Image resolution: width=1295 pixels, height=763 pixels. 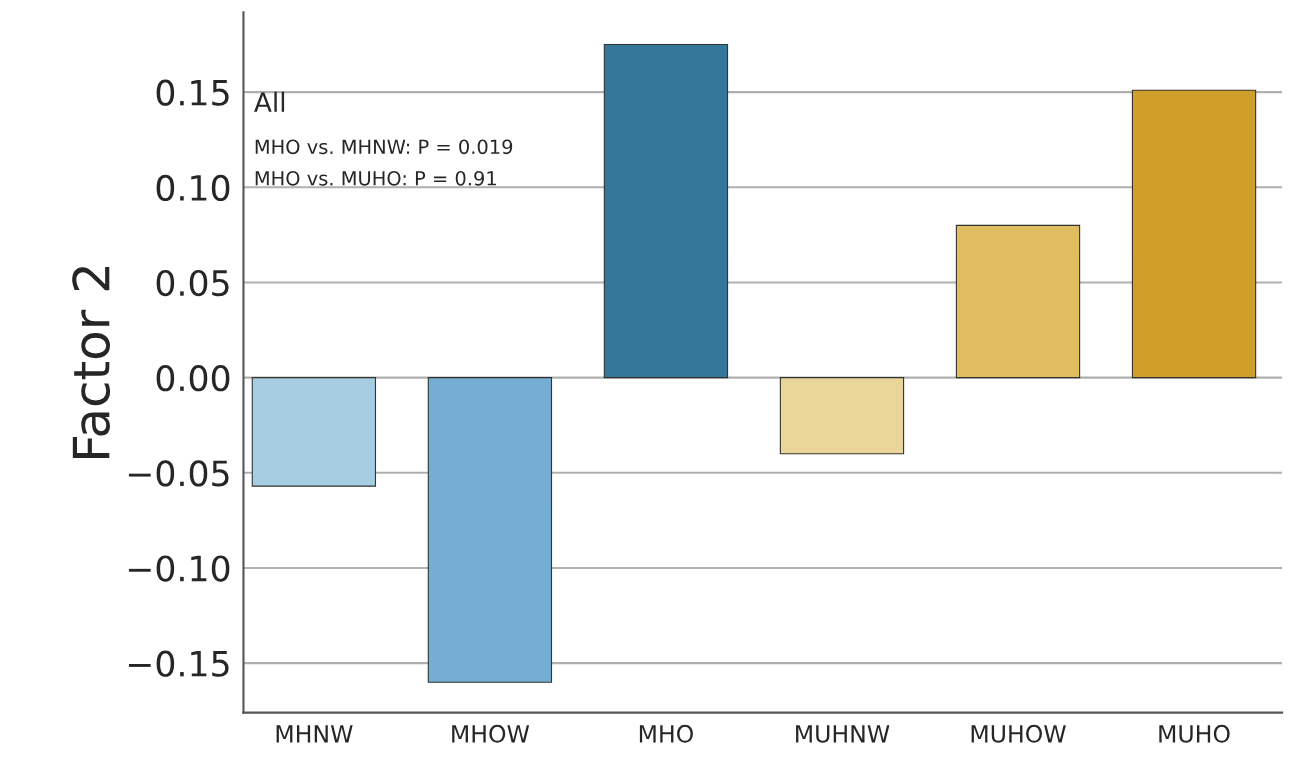 I want to click on annotation: MHO vs. MHNW: P = 0.019, so click(x=384, y=147).